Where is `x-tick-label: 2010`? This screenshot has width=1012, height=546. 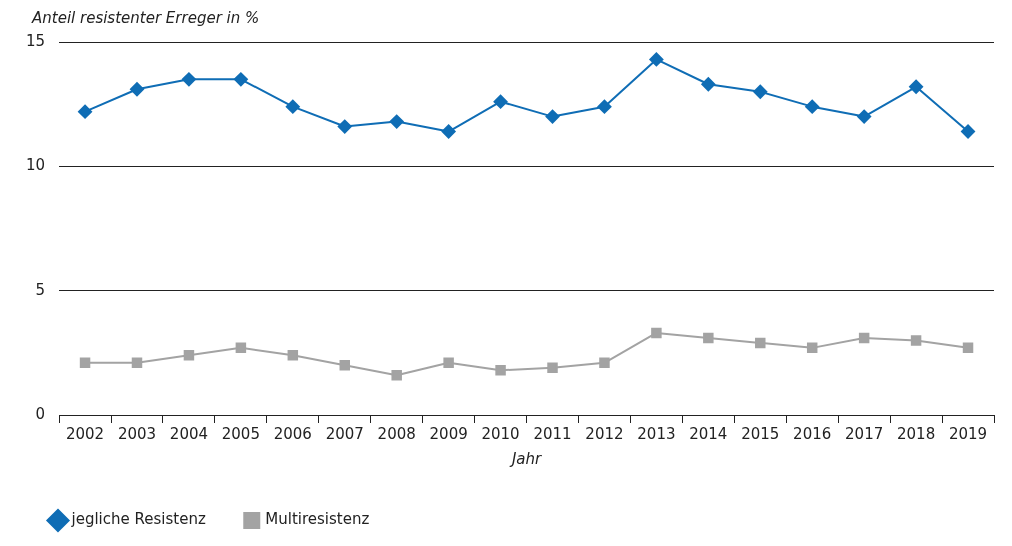
x-tick-label: 2010 is located at coordinates (500, 433).